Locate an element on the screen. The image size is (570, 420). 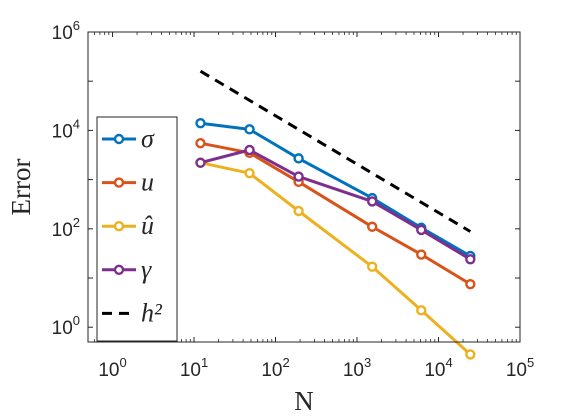
legend-label: û is located at coordinates (147, 225).